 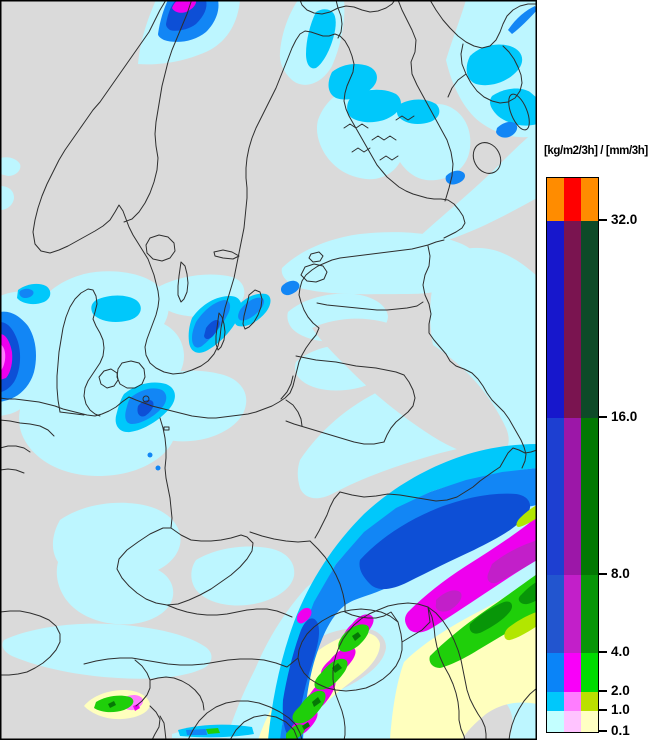 I want to click on legend-tick-label: 0.1, so click(x=620, y=730).